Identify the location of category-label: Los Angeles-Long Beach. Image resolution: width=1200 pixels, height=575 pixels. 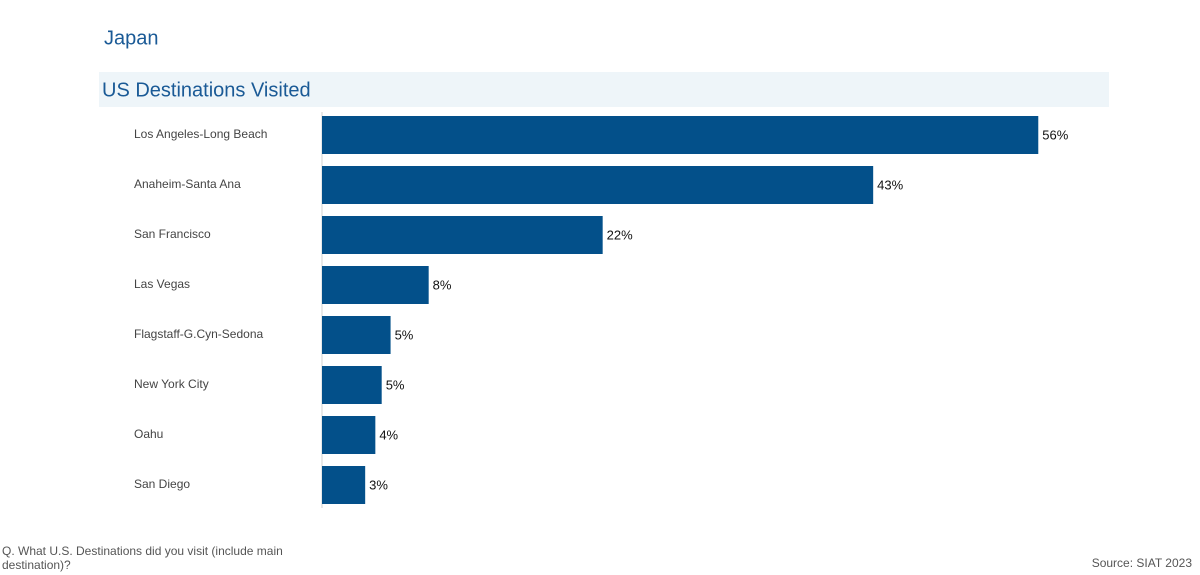
(200, 134).